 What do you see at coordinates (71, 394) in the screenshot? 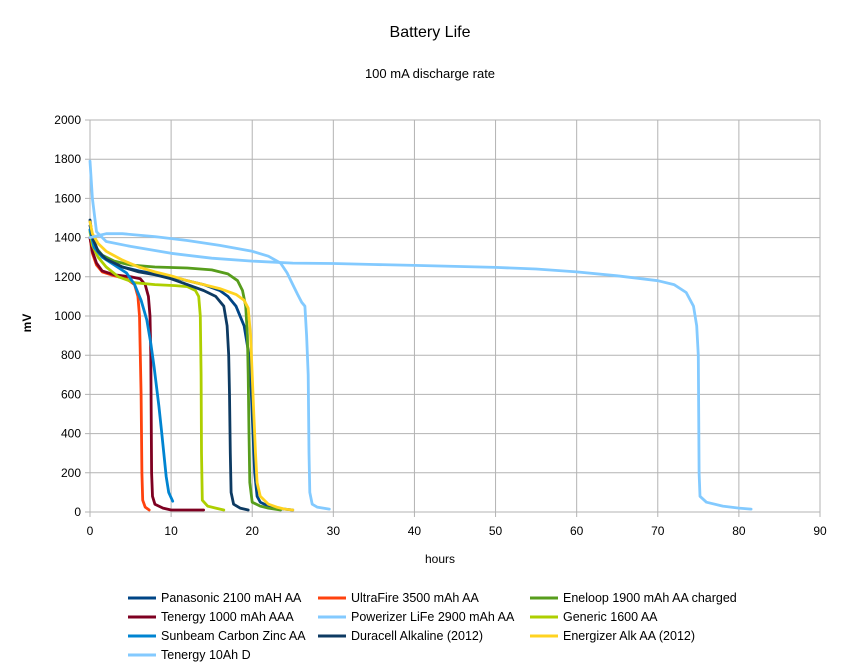
I see `y-tick-label: 600` at bounding box center [71, 394].